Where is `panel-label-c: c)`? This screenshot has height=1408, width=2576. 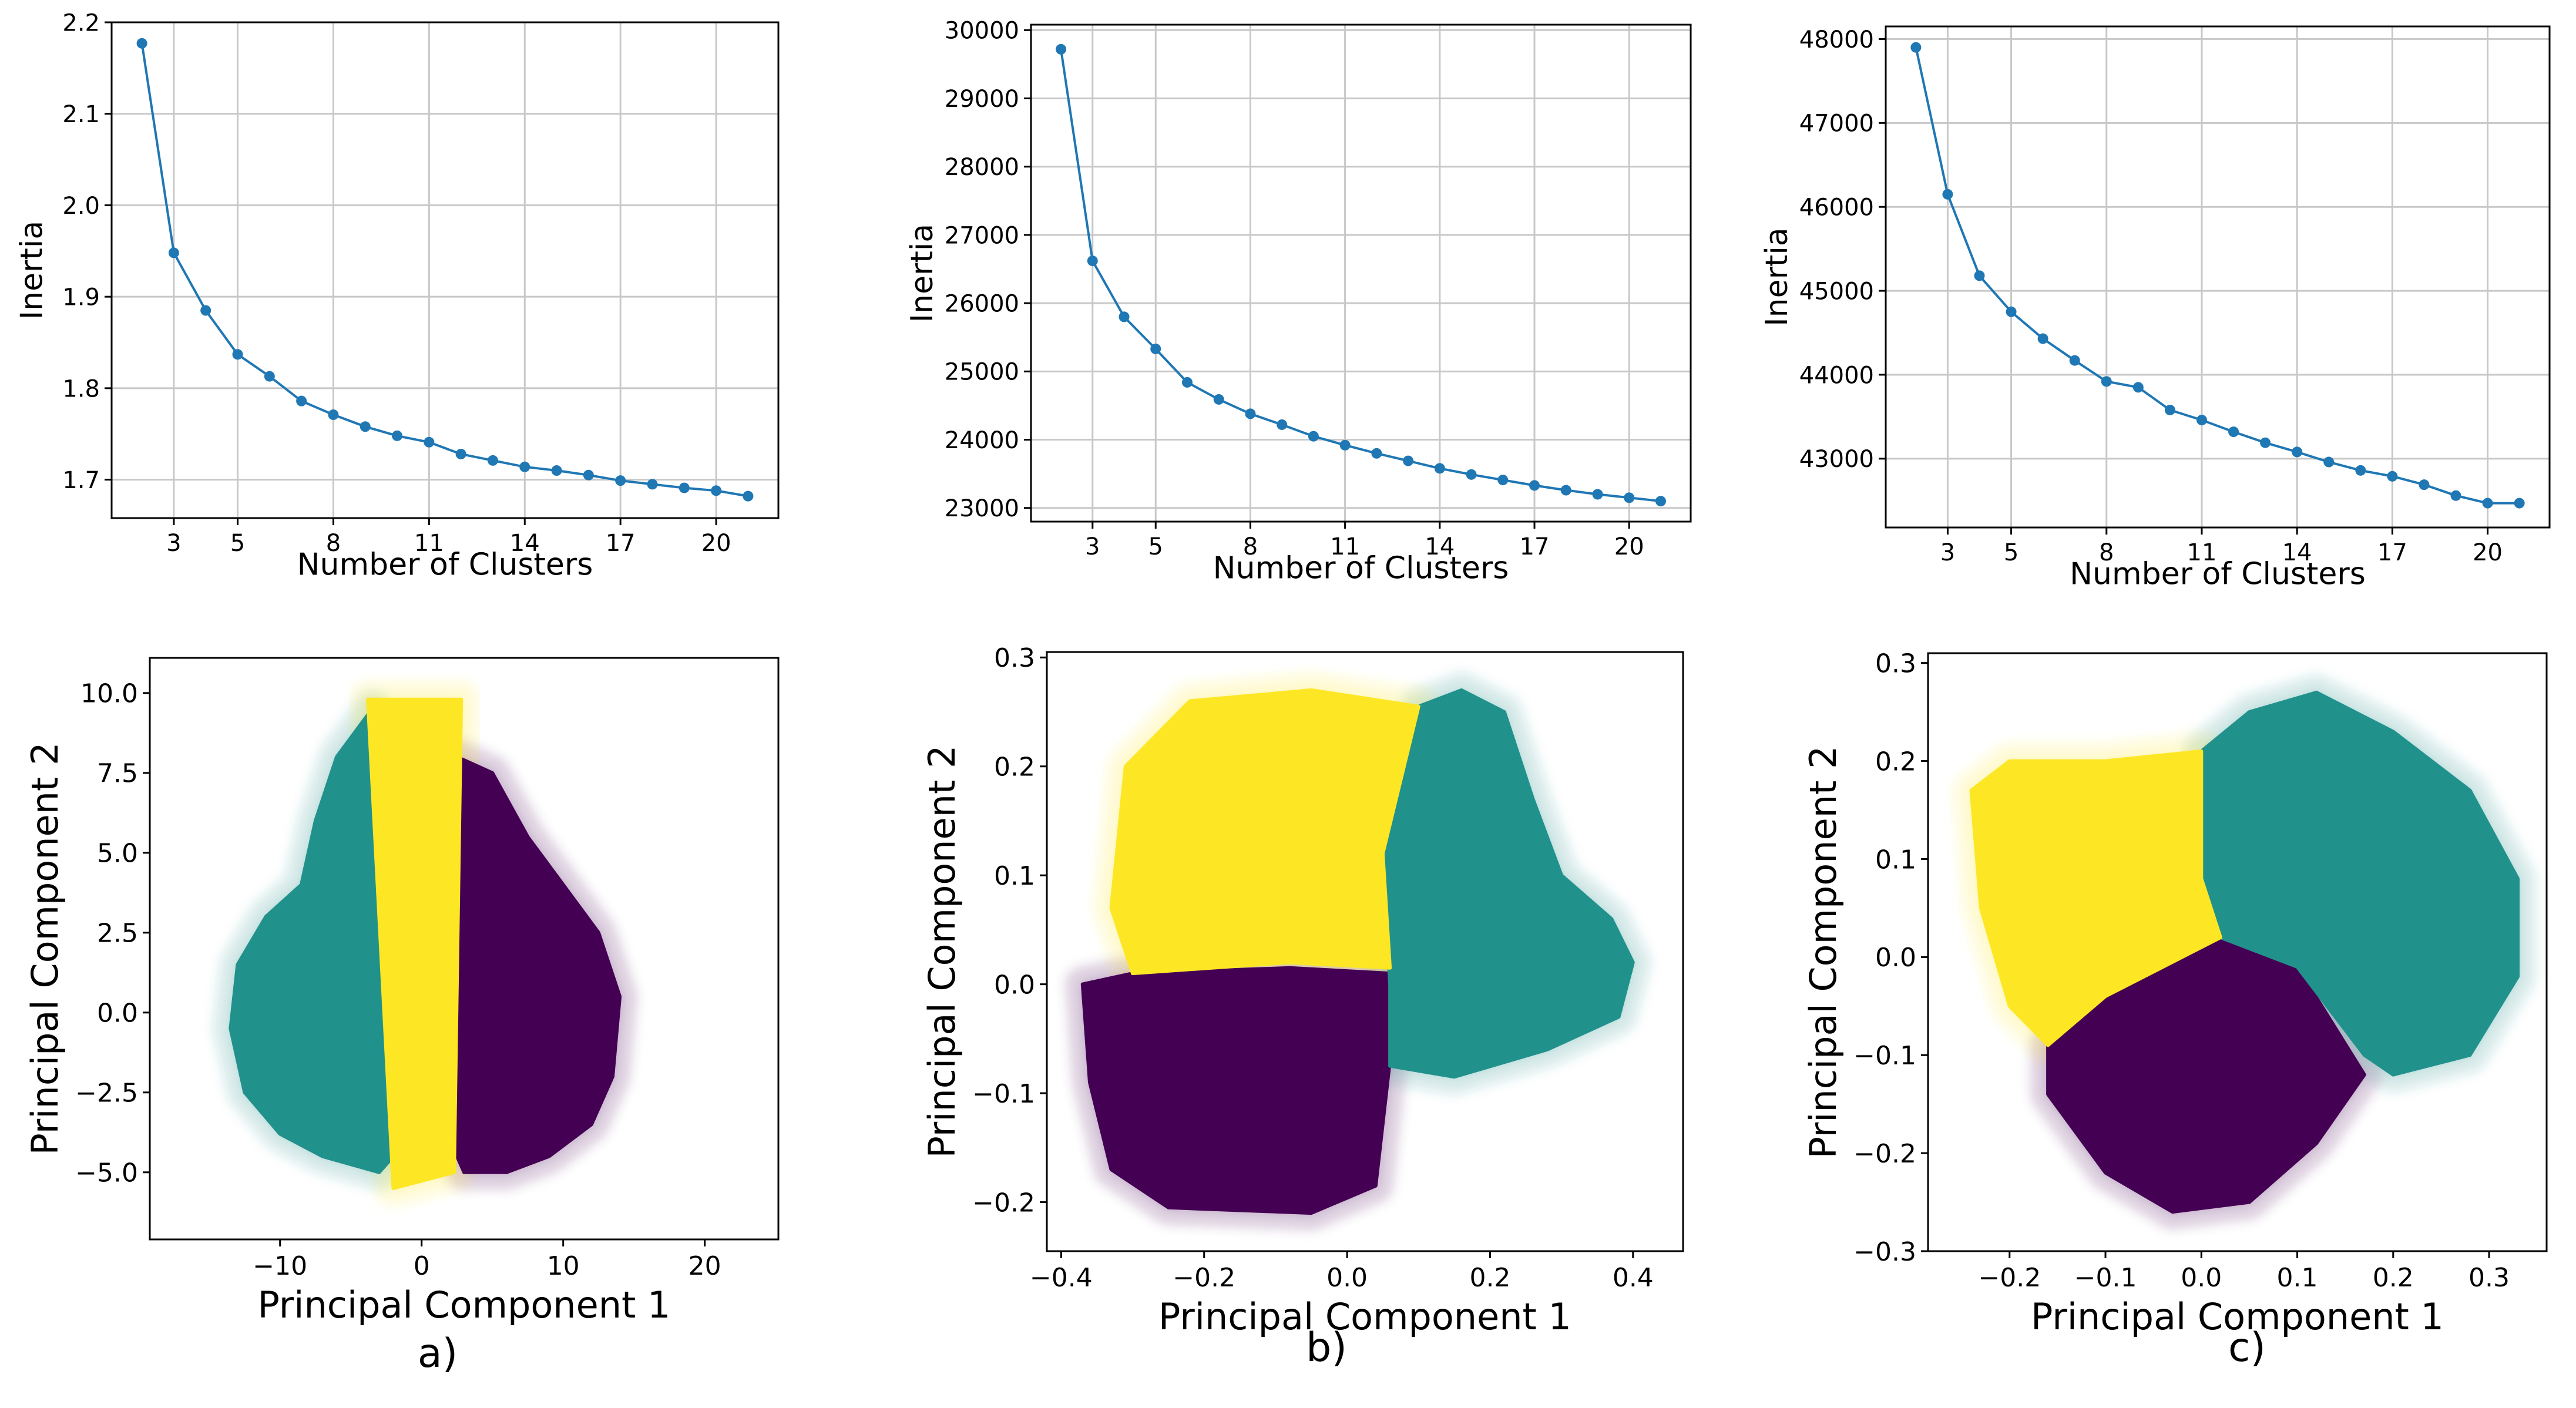 panel-label-c: c) is located at coordinates (2247, 1348).